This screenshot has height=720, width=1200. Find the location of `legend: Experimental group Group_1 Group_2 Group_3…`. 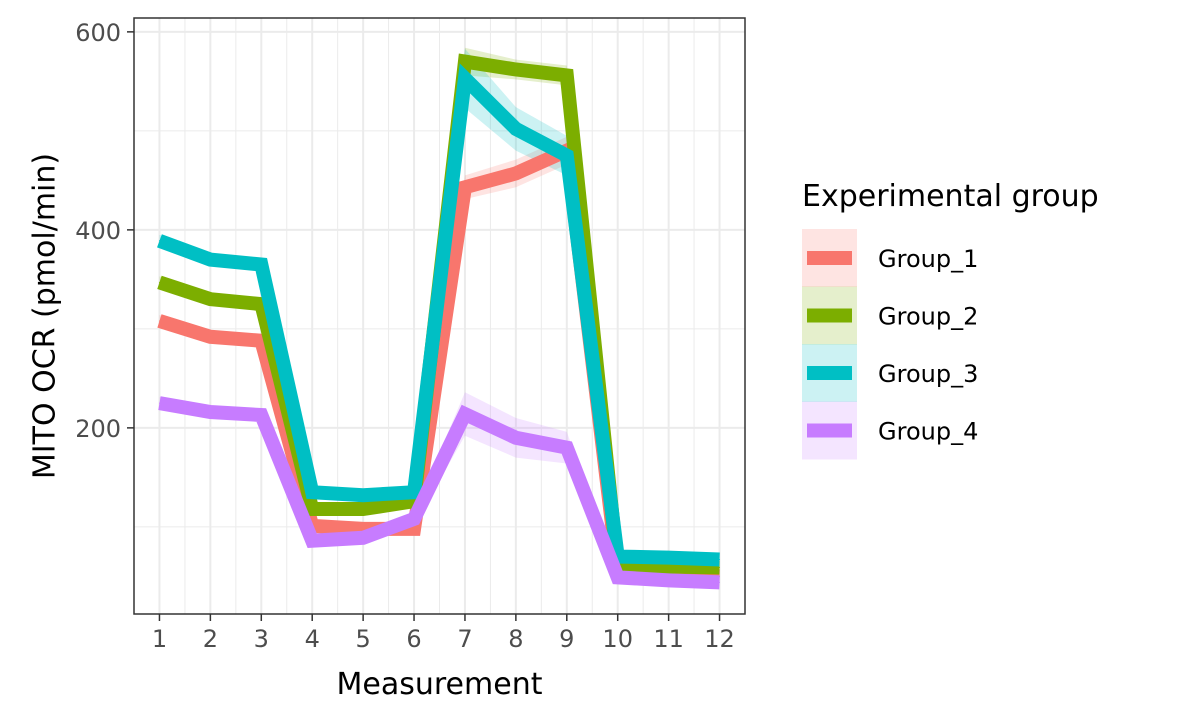

legend: Experimental group Group_1 Group_2 Group_3… is located at coordinates (950, 319).